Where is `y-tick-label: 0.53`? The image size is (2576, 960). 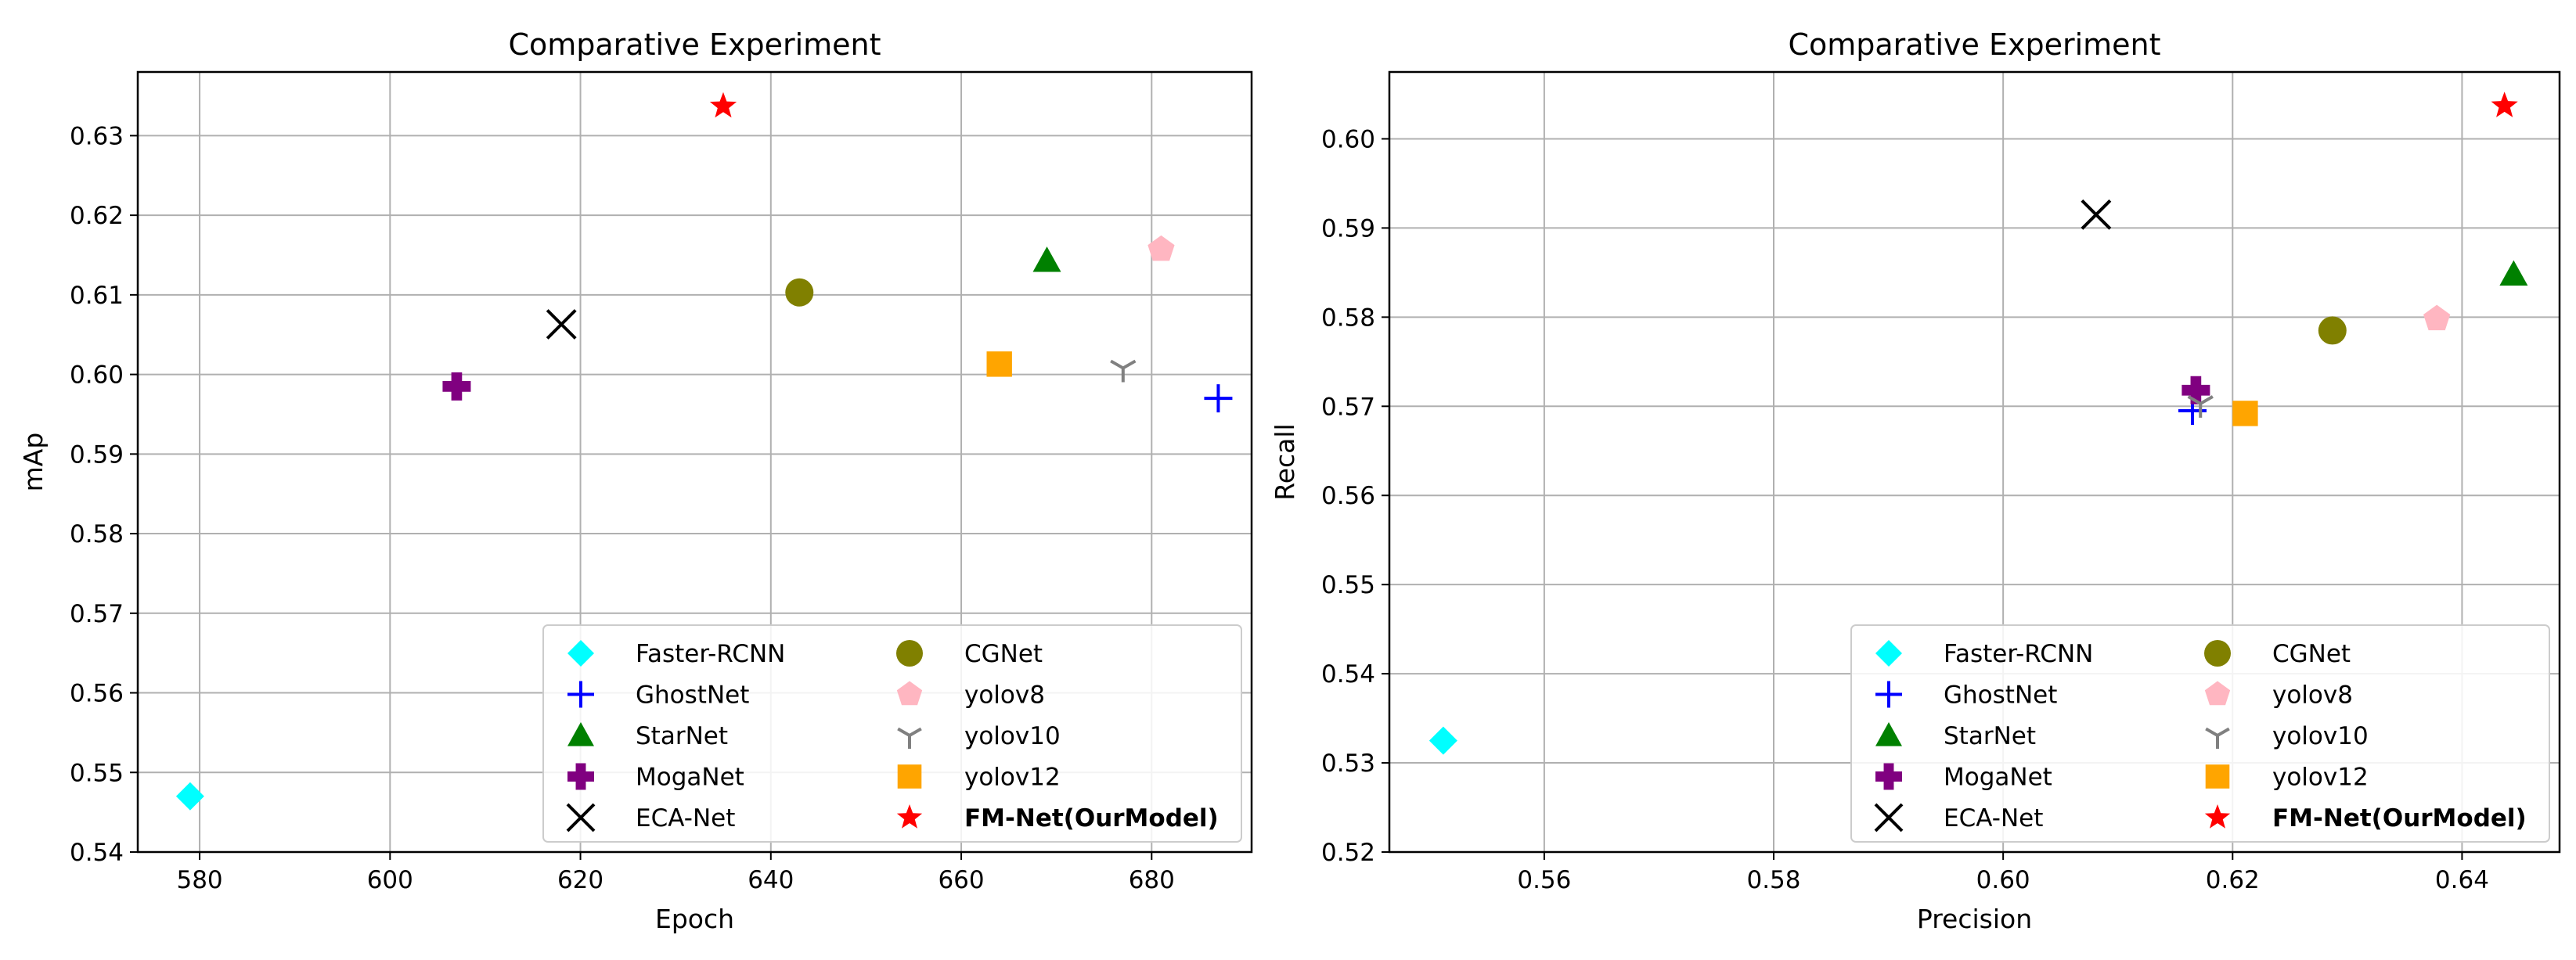
y-tick-label: 0.53 is located at coordinates (1348, 764).